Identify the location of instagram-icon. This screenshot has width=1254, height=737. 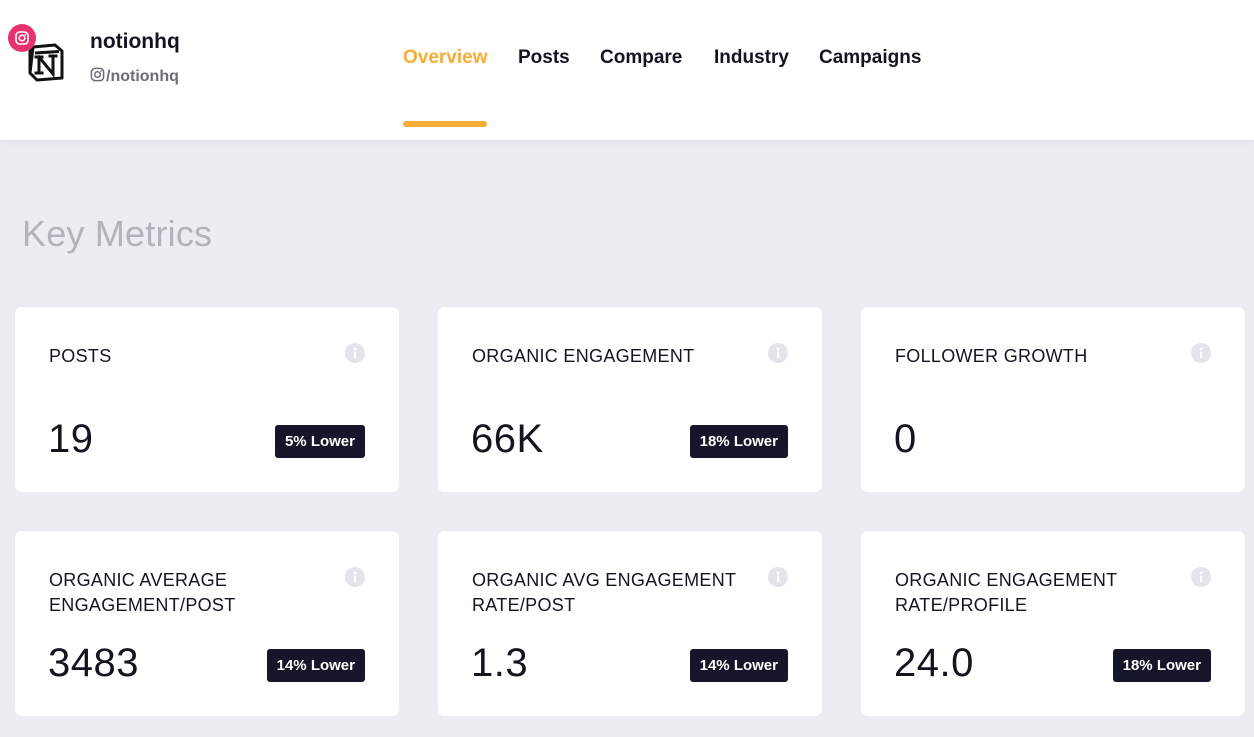
(22, 38).